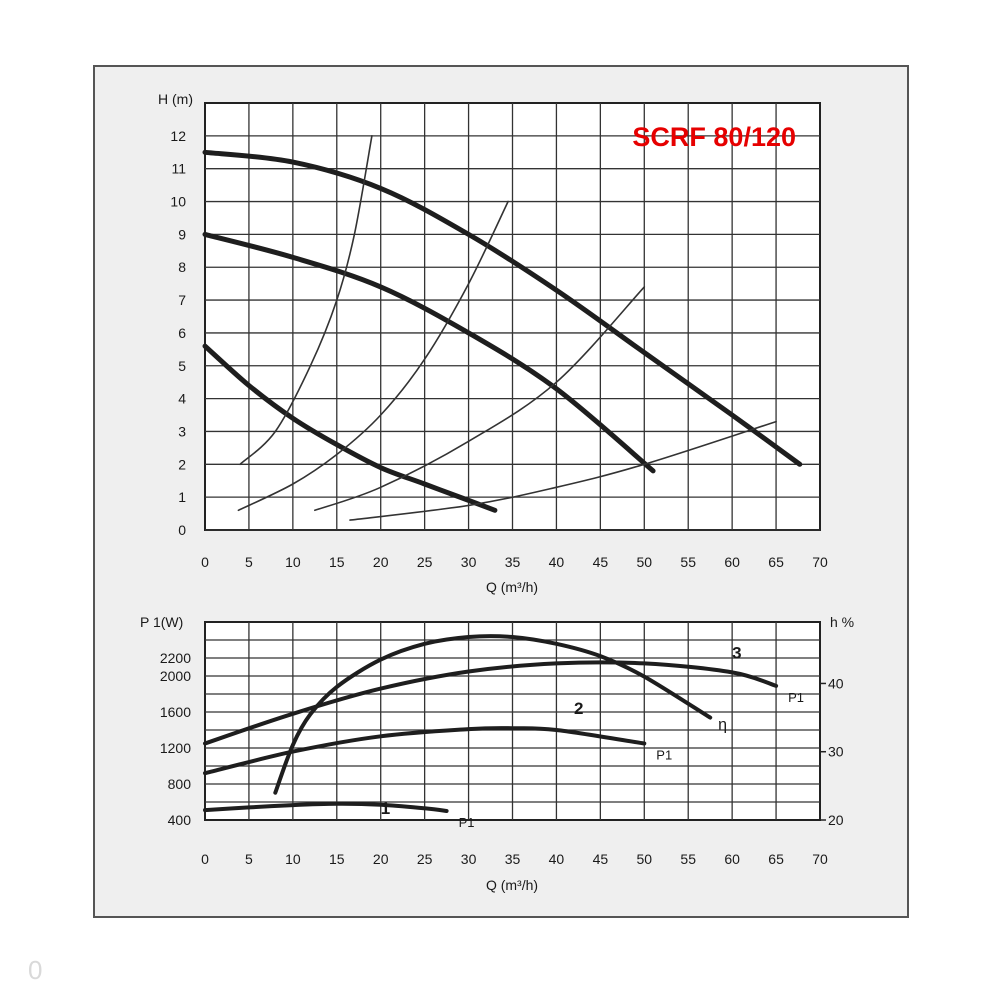  Describe the element at coordinates (722, 725) in the screenshot. I see `efficiency-curve-label: η` at that location.